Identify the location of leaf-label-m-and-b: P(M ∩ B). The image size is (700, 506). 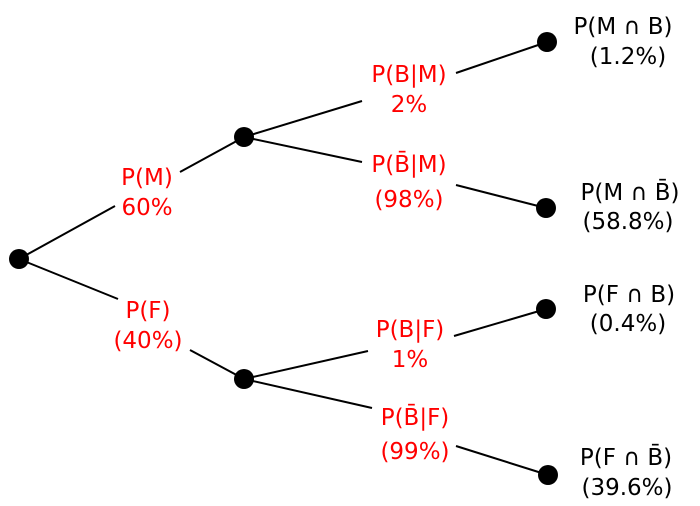
(623, 27).